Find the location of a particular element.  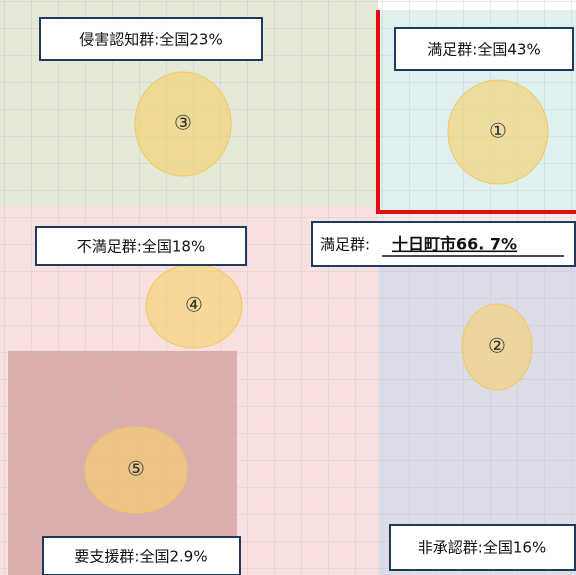

highlight-value: 十日町市66. 7% is located at coordinates (454, 244).